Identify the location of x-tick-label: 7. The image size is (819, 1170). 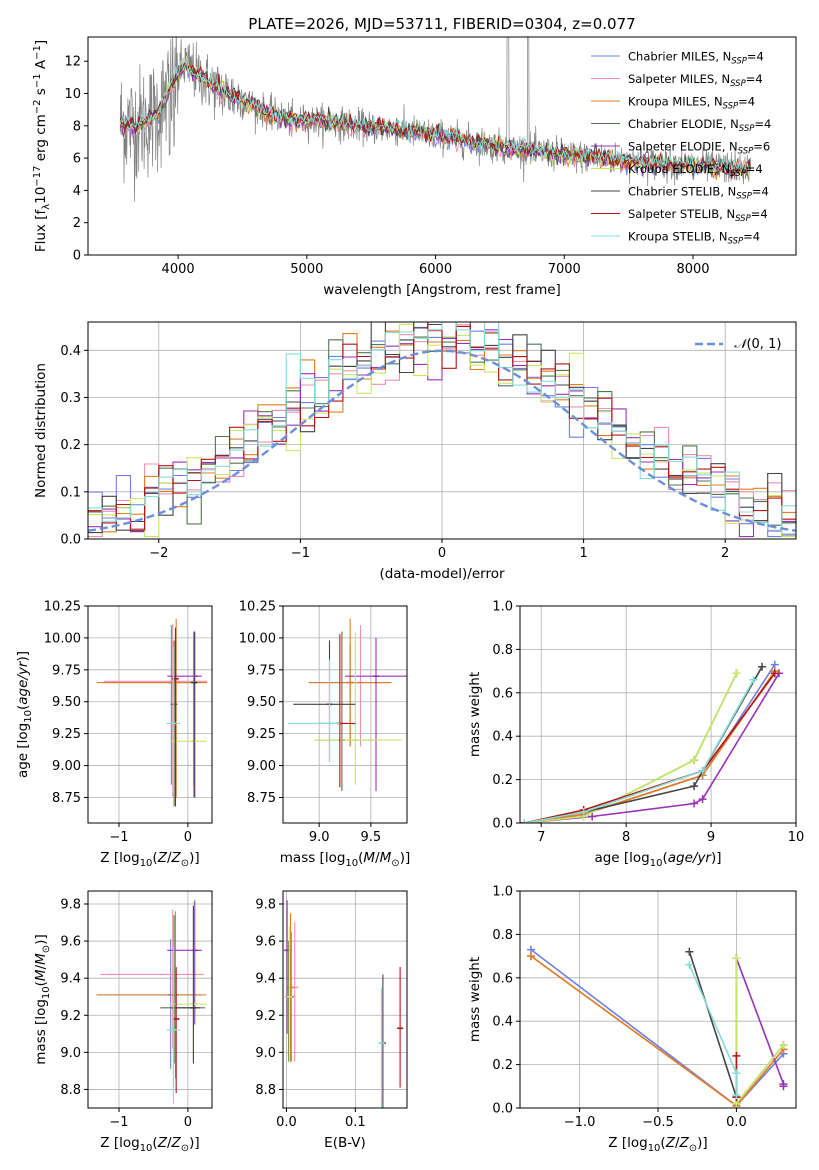
(541, 837).